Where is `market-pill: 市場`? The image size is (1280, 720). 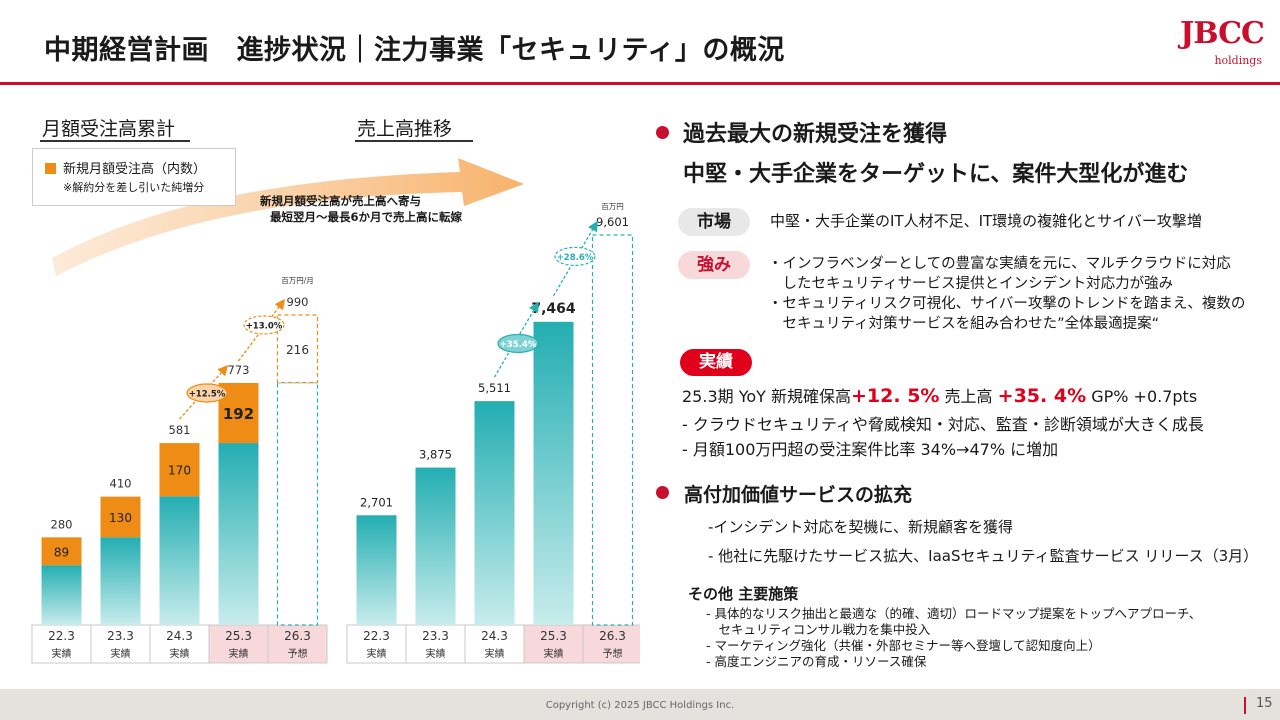 market-pill: 市場 is located at coordinates (714, 222).